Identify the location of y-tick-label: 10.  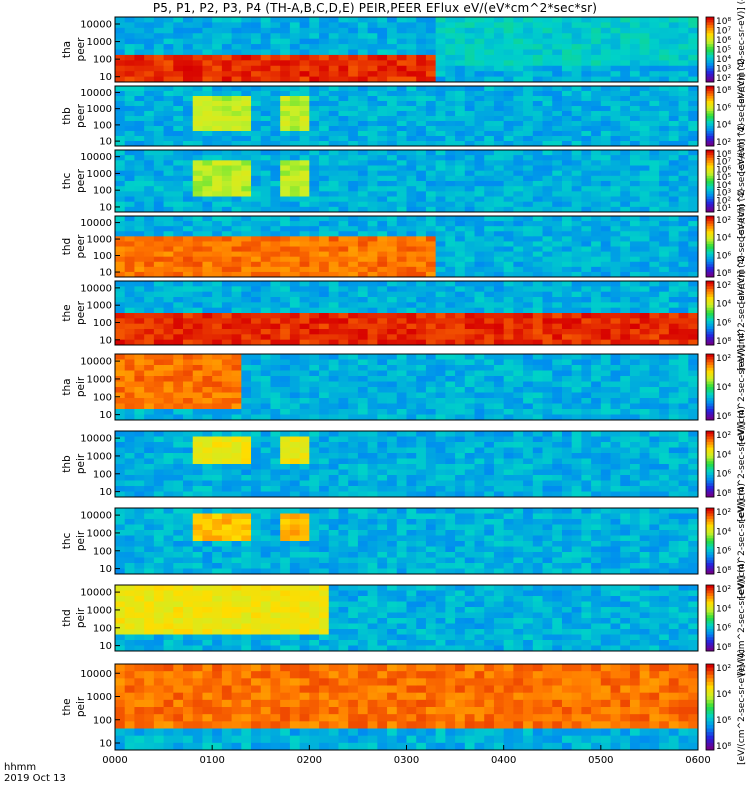
(105, 340).